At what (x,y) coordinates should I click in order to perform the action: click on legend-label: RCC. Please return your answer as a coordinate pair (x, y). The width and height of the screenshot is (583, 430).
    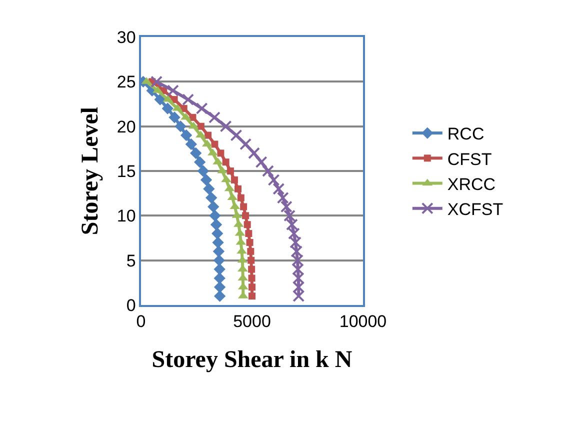
    Looking at the image, I should click on (465, 134).